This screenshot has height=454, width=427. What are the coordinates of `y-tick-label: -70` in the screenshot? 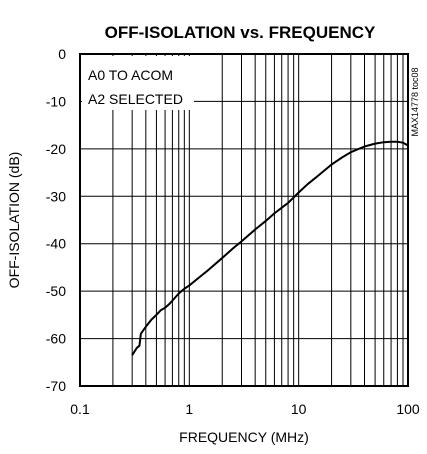 It's located at (56, 386).